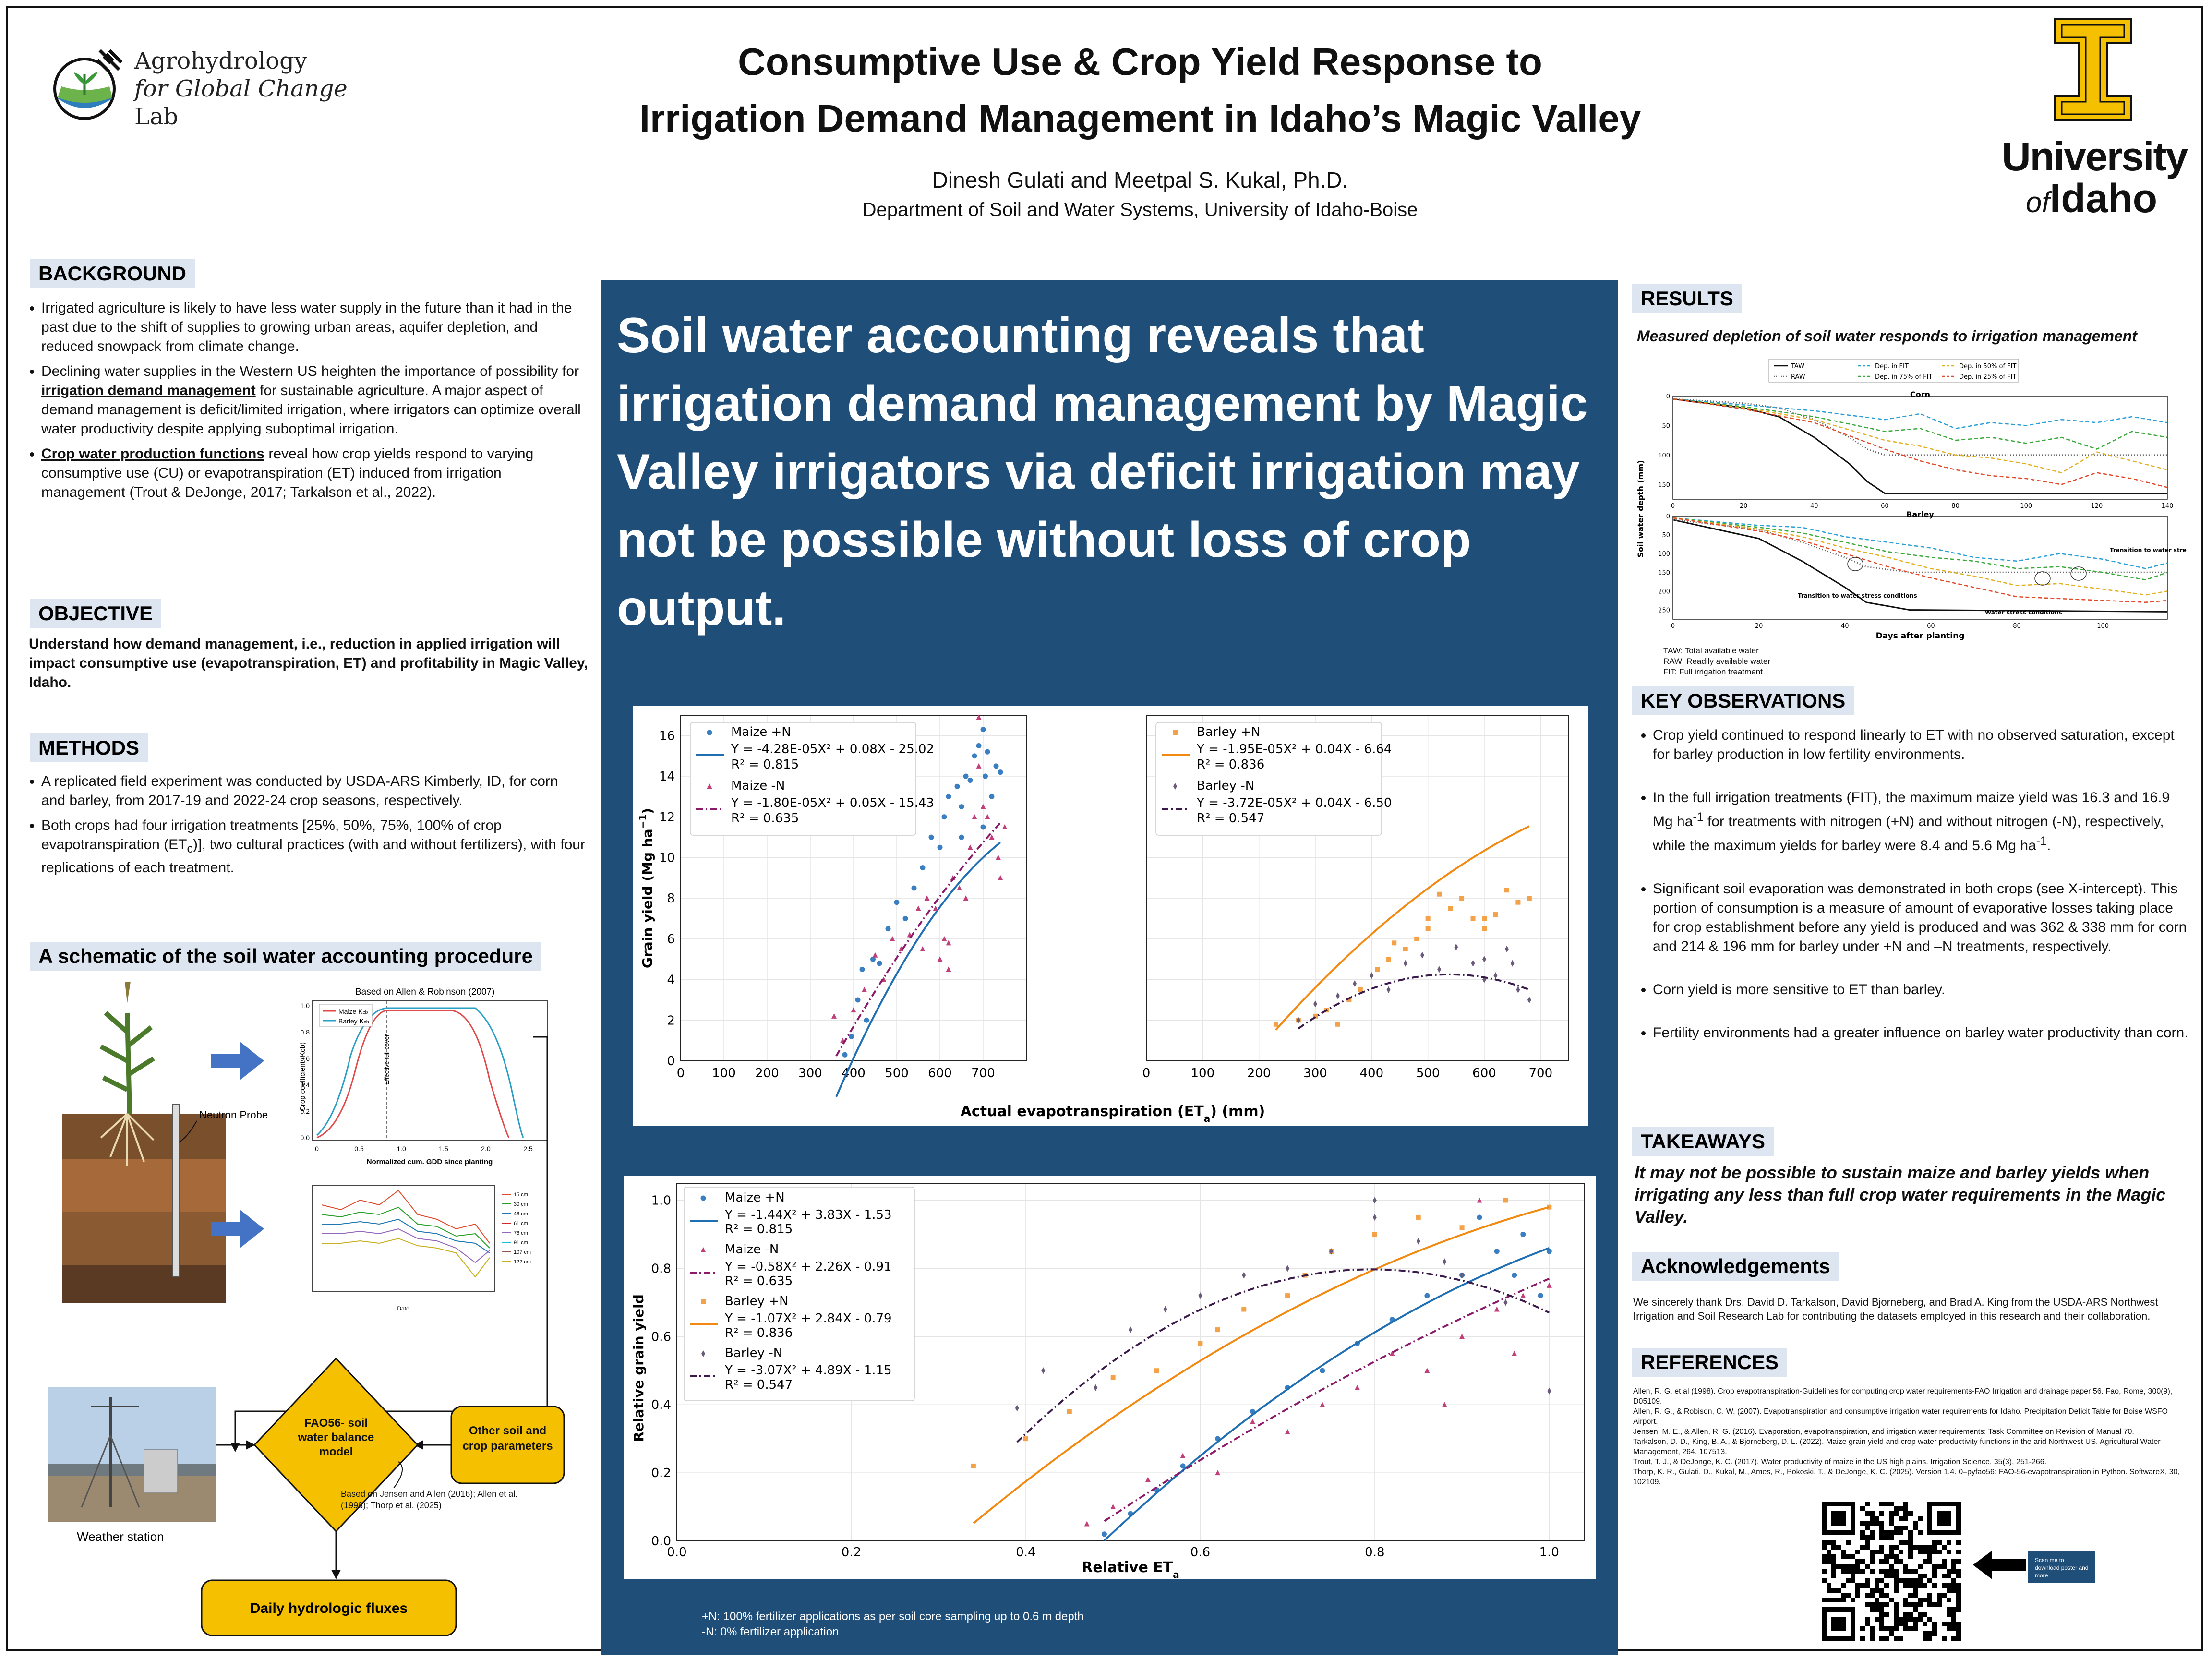 This screenshot has height=1659, width=2212. What do you see at coordinates (1229, 732) in the screenshot?
I see `legend-label: Barley +N` at bounding box center [1229, 732].